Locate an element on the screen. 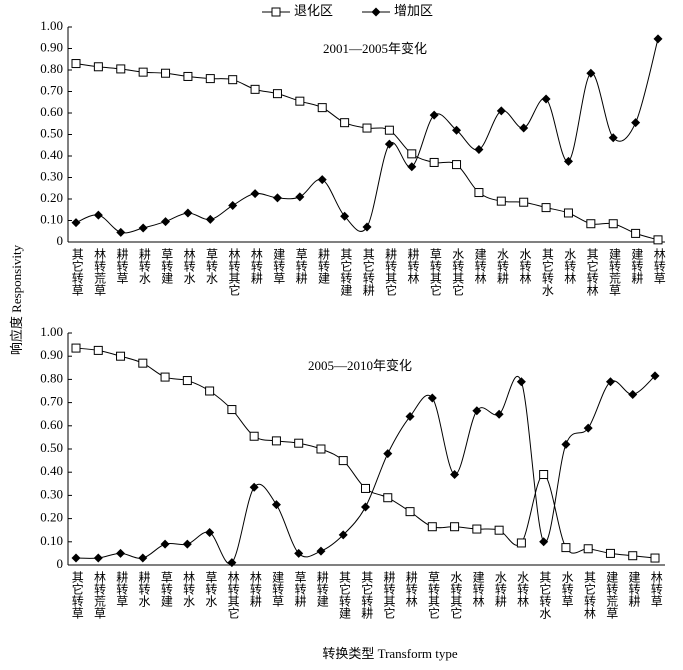 This screenshot has height=670, width=683. y-tick-label: 0.50 is located at coordinates (51, 447).